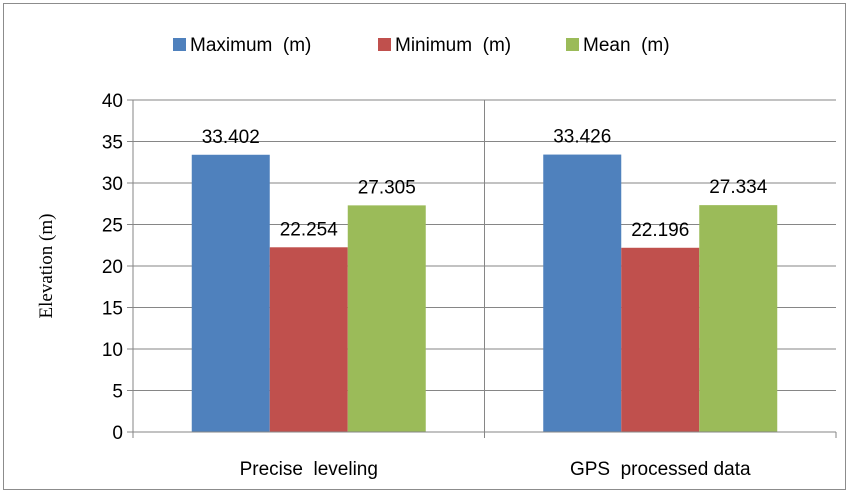 Image resolution: width=849 pixels, height=493 pixels. I want to click on bar-minimum-m-precise-leveling, so click(308, 339).